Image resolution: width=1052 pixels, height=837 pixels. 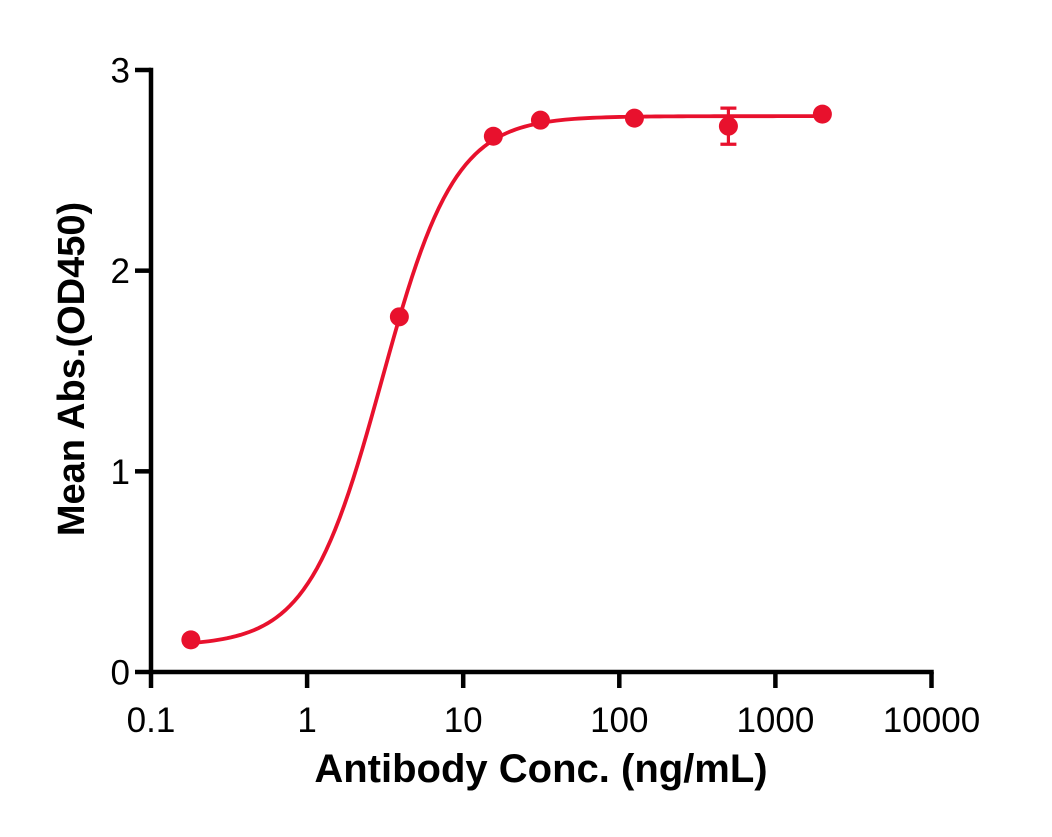 What do you see at coordinates (131, 372) in the screenshot?
I see `y-axis-ticks: 0 1 2 3` at bounding box center [131, 372].